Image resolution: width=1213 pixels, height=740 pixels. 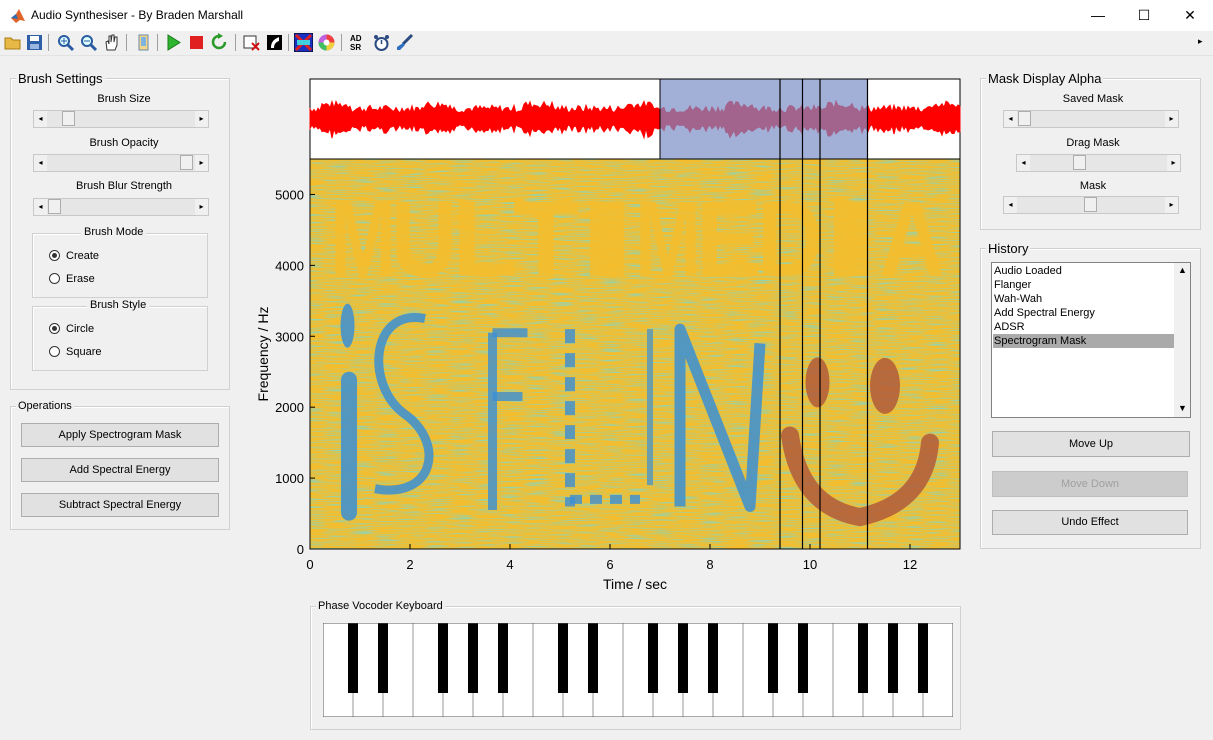 What do you see at coordinates (1190, 15) in the screenshot?
I see `close-button: ✕` at bounding box center [1190, 15].